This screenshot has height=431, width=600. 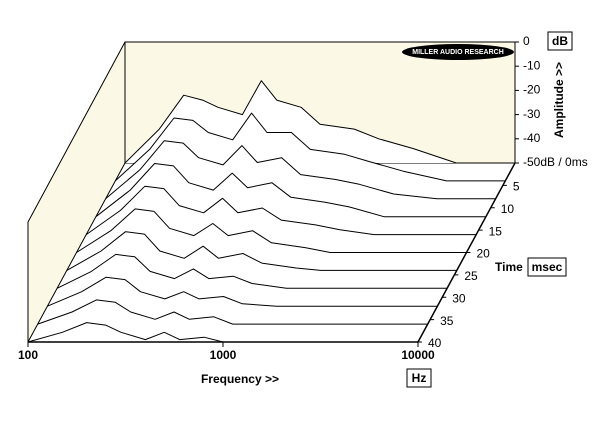 I want to click on y-tick-label: 0, so click(x=526, y=41).